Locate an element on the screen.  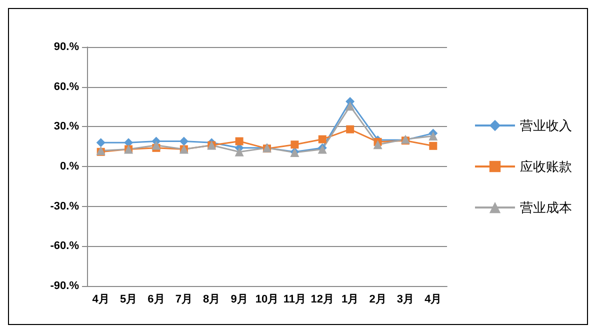
y-tick-label: -30.% is located at coordinates (65, 206).